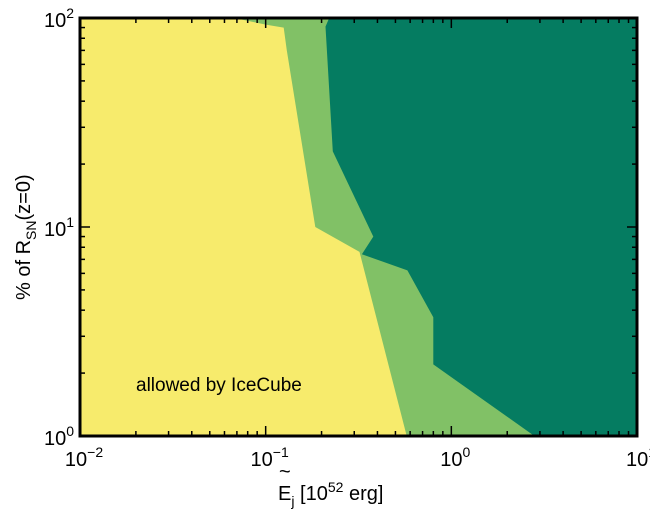 This screenshot has height=510, width=650. What do you see at coordinates (284, 494) in the screenshot?
I see `x-axis-title-main: E` at bounding box center [284, 494].